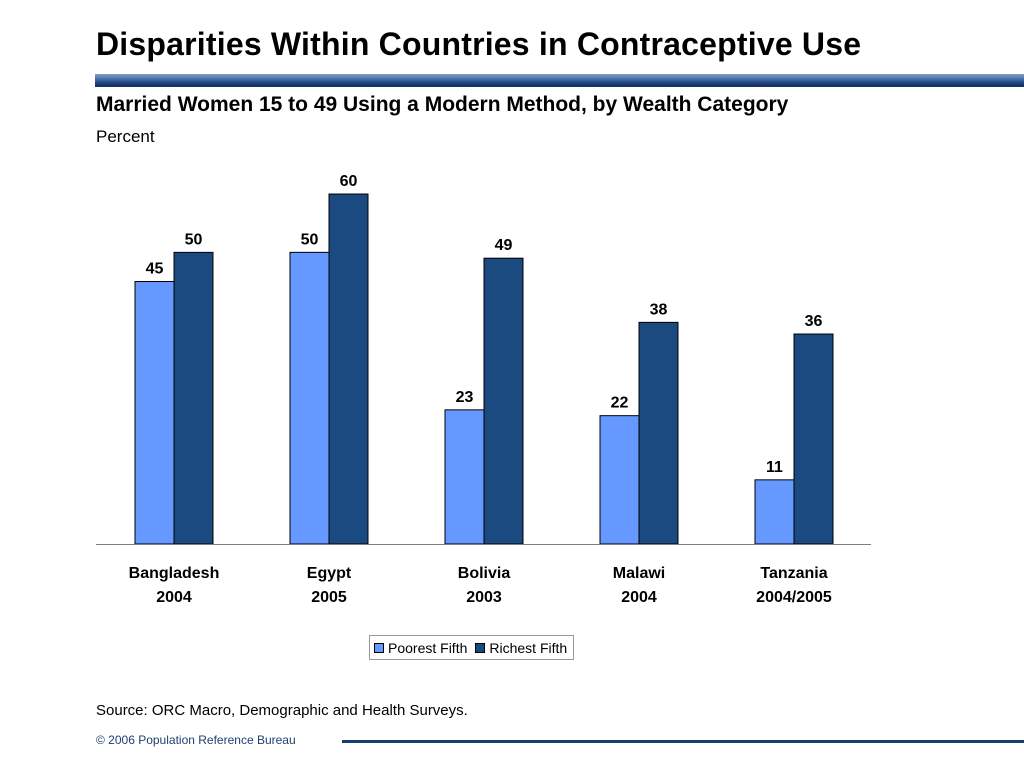 This screenshot has height=768, width=1024. I want to click on category-year-label-2: 2003, so click(484, 597).